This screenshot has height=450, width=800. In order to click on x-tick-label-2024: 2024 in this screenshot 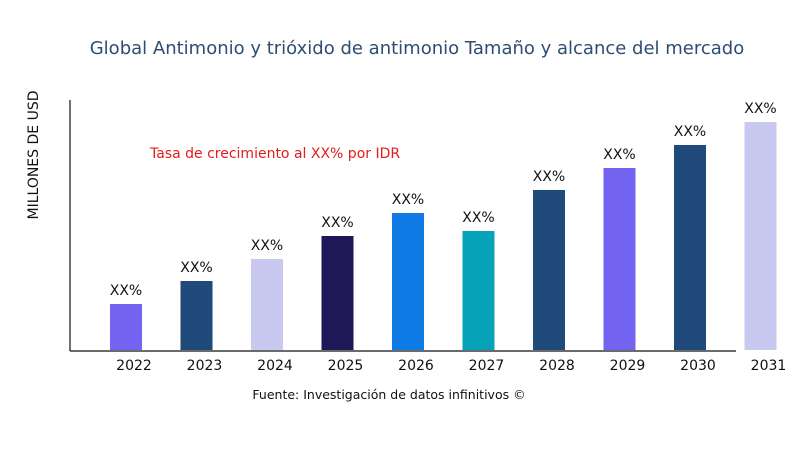, I will do `click(275, 366)`.